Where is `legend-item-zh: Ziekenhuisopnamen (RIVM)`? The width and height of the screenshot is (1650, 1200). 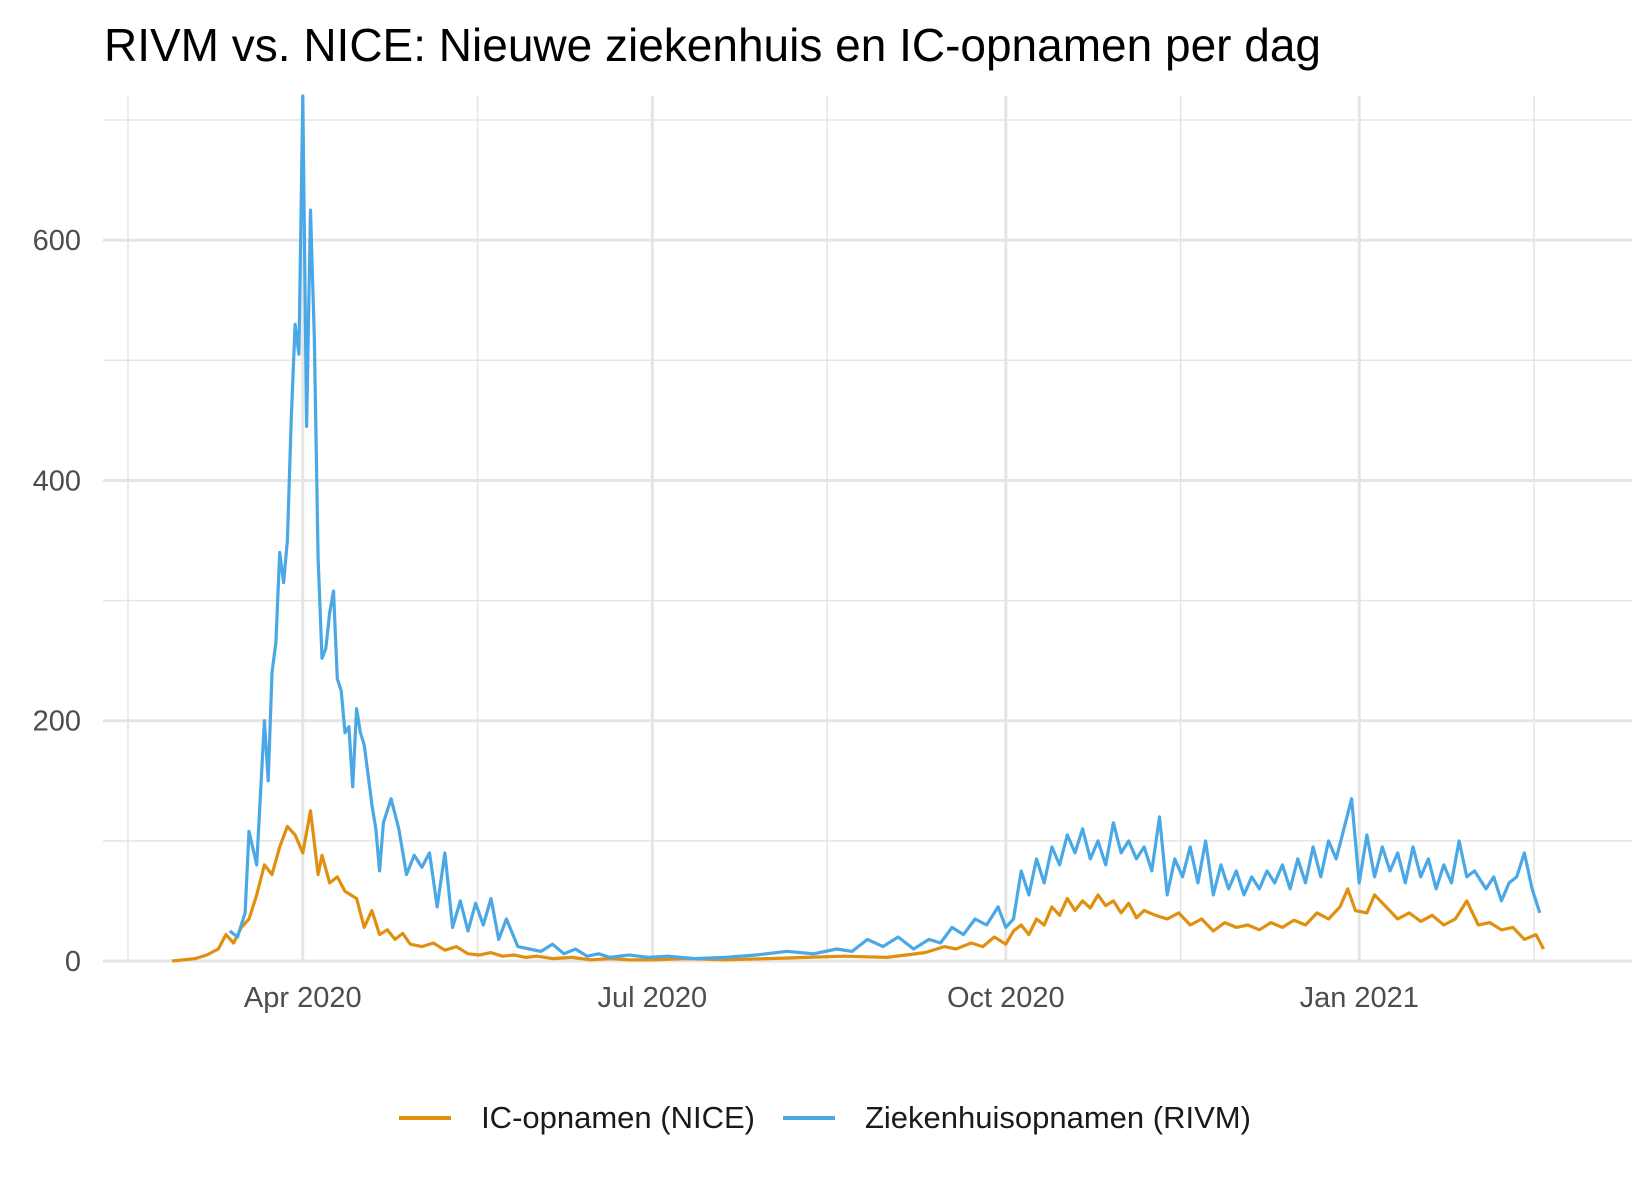
legend-item-zh: Ziekenhuisopnamen (RIVM) is located at coordinates (1016, 1118).